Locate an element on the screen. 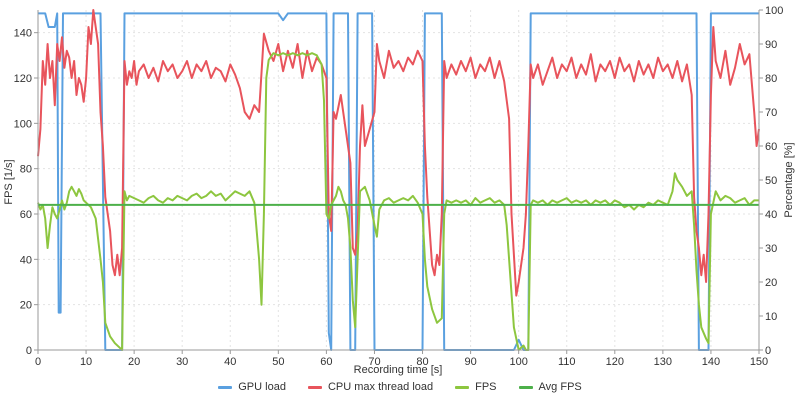 The height and width of the screenshot is (400, 800). legend-item-cpu-max-thread-load: CPU max thread load is located at coordinates (370, 387).